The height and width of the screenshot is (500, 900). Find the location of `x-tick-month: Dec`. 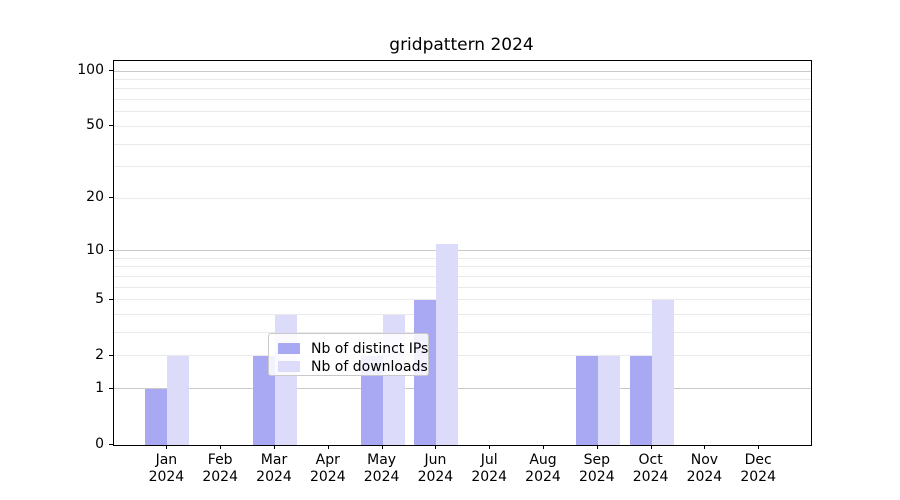

x-tick-month: Dec is located at coordinates (758, 460).